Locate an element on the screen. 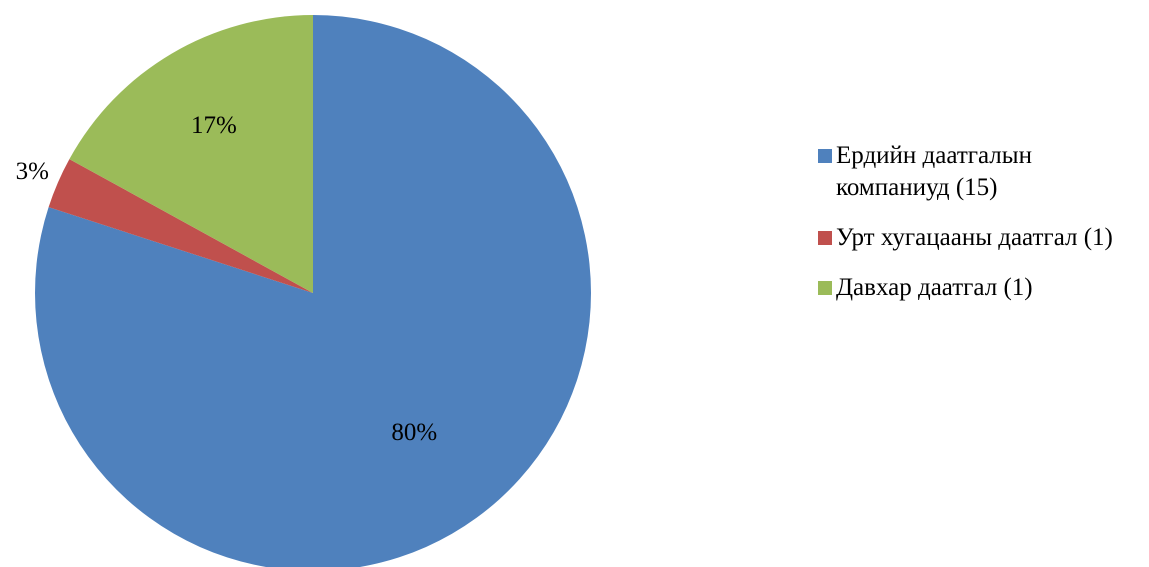 The image size is (1149, 567). data-label: 3% is located at coordinates (32, 171).